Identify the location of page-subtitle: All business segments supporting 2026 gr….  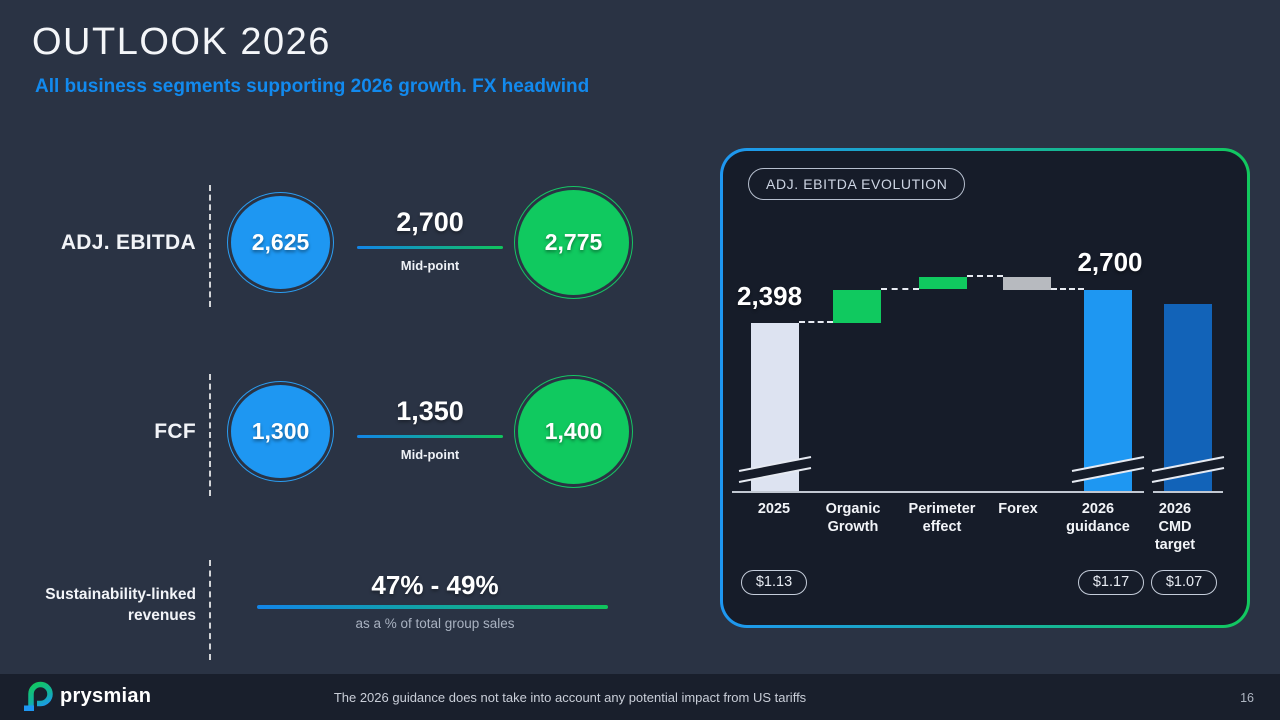
(312, 86).